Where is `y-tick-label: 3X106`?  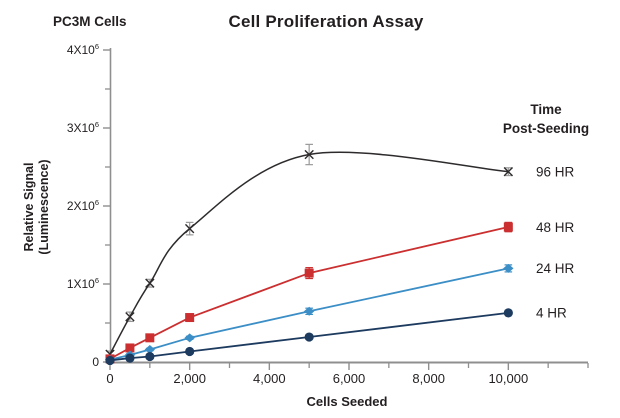 y-tick-label: 3X106 is located at coordinates (83, 127).